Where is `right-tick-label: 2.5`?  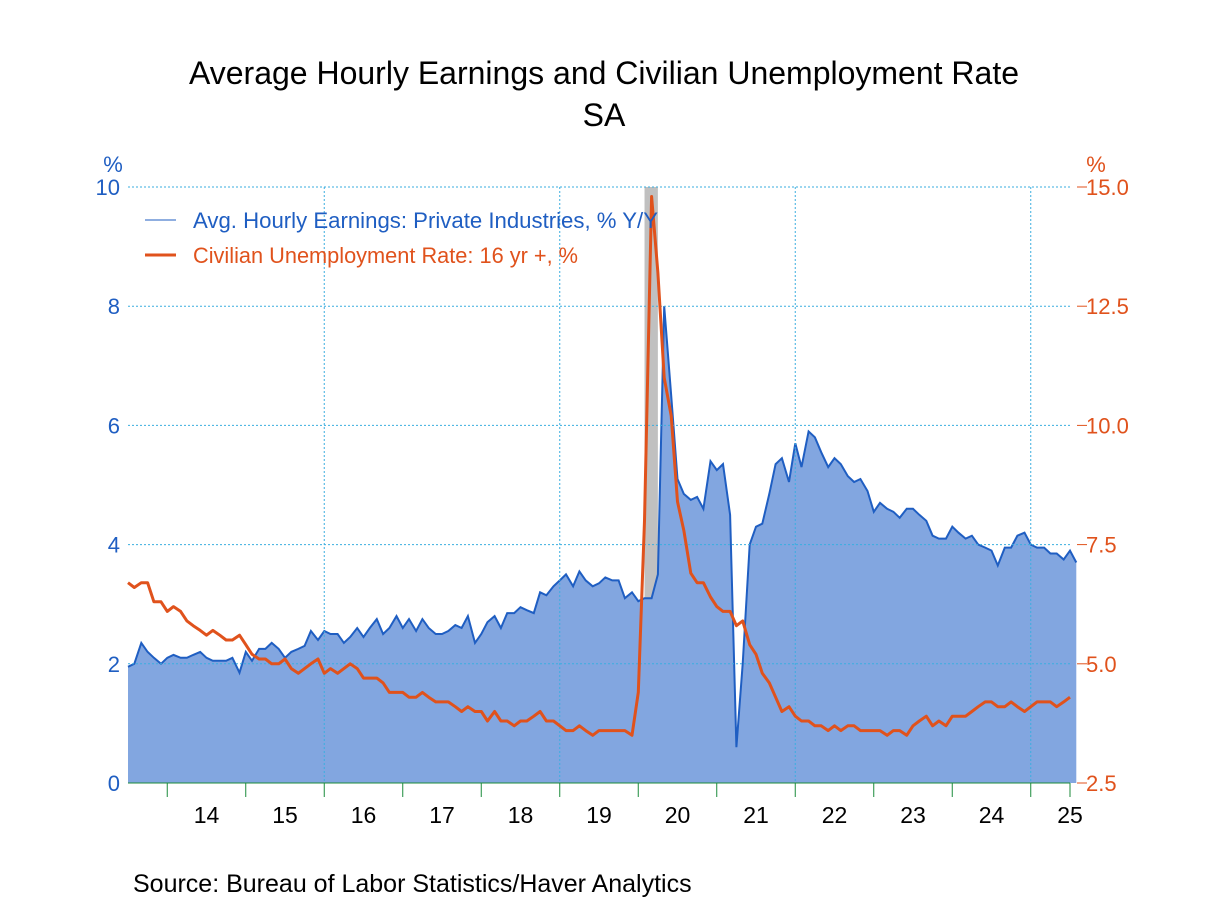 right-tick-label: 2.5 is located at coordinates (1101, 783).